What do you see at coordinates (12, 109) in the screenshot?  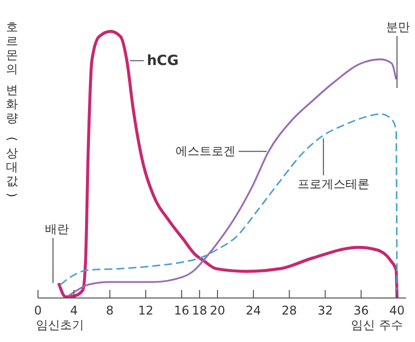 I see `text: 호르몬의 변화량 (상대값)` at bounding box center [12, 109].